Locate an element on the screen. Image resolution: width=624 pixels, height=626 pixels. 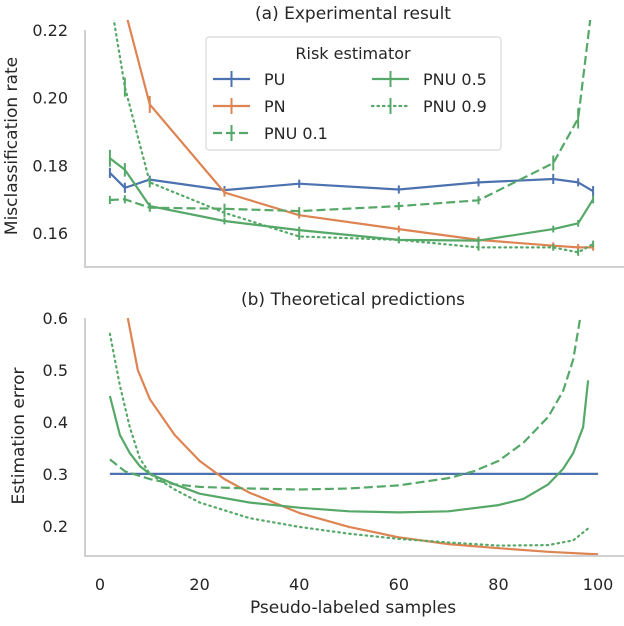
panel-b-xlabel: Pseudo-labeled samples is located at coordinates (353, 608).